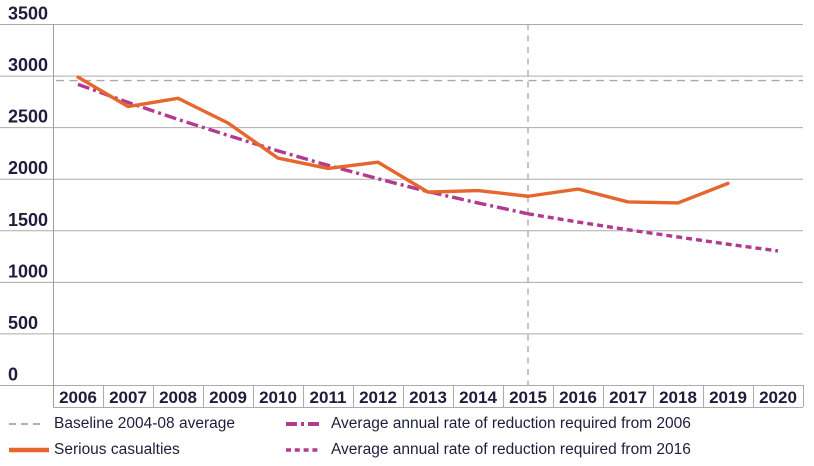 This screenshot has height=466, width=814. I want to click on x-tick-label: 2013, so click(428, 397).